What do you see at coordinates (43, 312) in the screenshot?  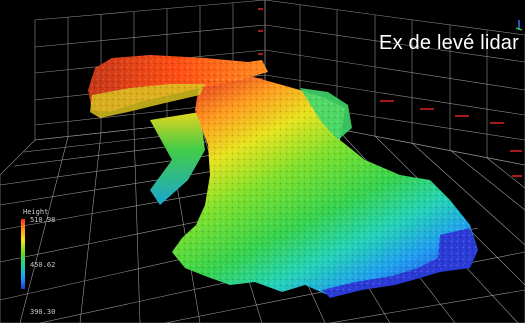 I see `legend-min-label: 390.30` at bounding box center [43, 312].